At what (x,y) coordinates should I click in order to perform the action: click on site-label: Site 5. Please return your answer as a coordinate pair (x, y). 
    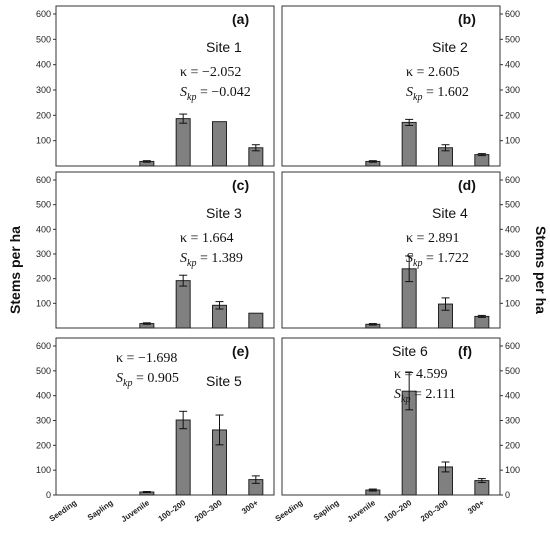
    Looking at the image, I should click on (224, 381).